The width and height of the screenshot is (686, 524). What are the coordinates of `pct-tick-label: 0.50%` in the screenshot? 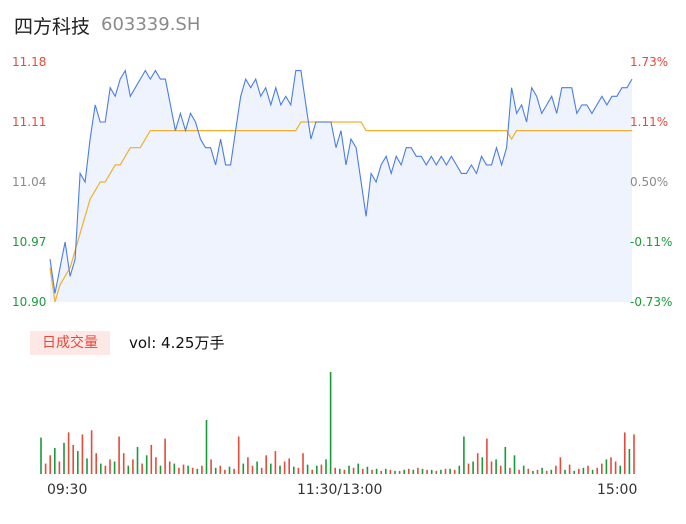 It's located at (649, 182).